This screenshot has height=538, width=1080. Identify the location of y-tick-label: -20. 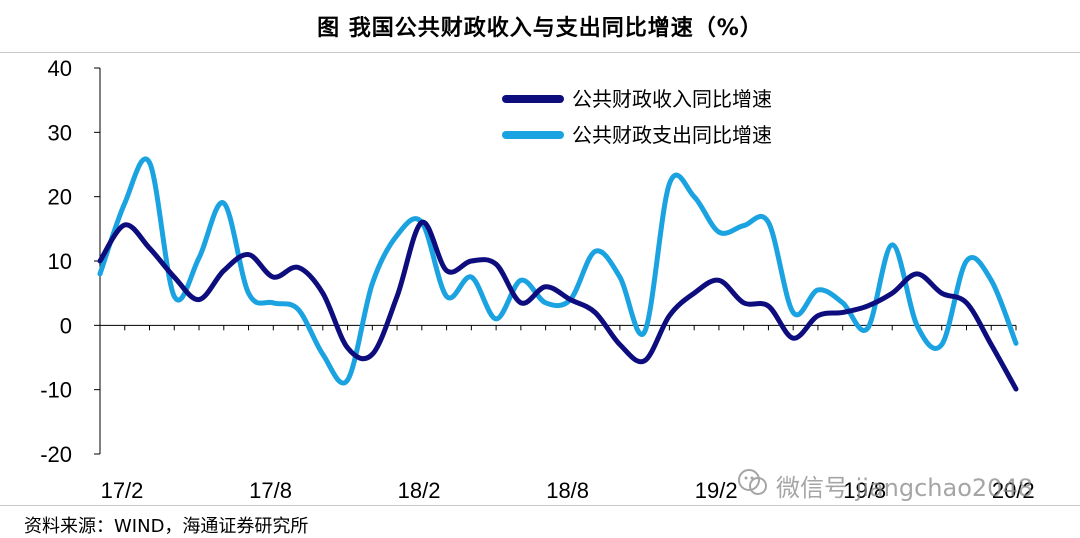
(56, 454).